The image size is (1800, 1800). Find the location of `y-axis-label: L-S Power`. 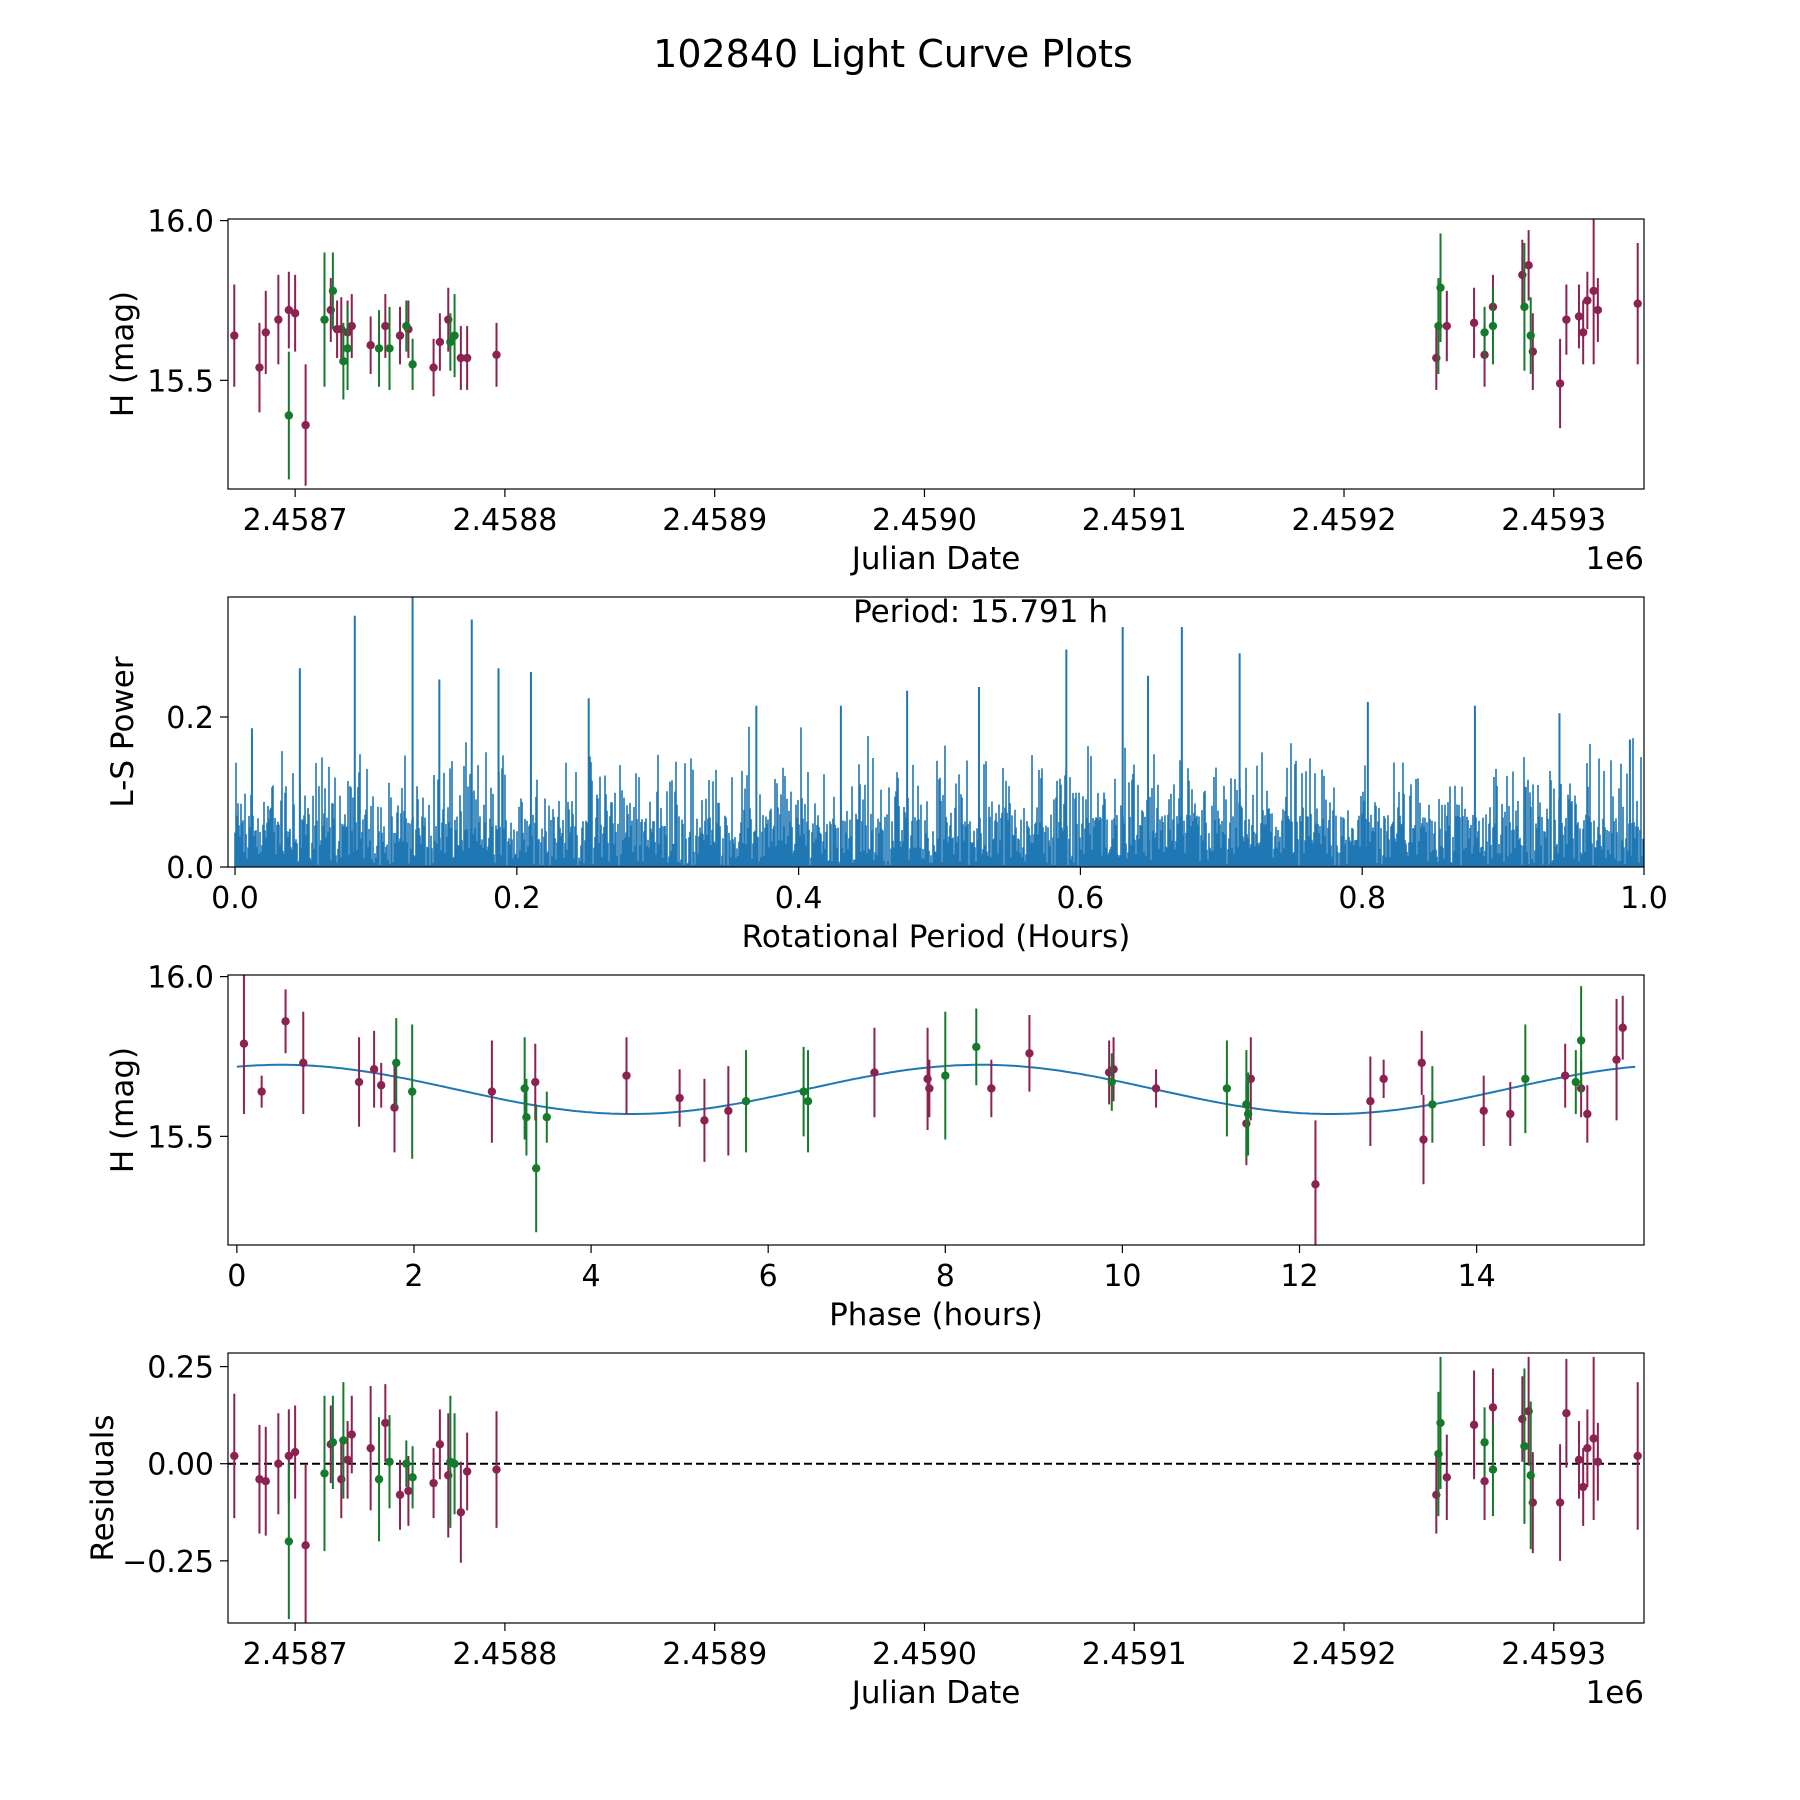

y-axis-label: L-S Power is located at coordinates (123, 731).